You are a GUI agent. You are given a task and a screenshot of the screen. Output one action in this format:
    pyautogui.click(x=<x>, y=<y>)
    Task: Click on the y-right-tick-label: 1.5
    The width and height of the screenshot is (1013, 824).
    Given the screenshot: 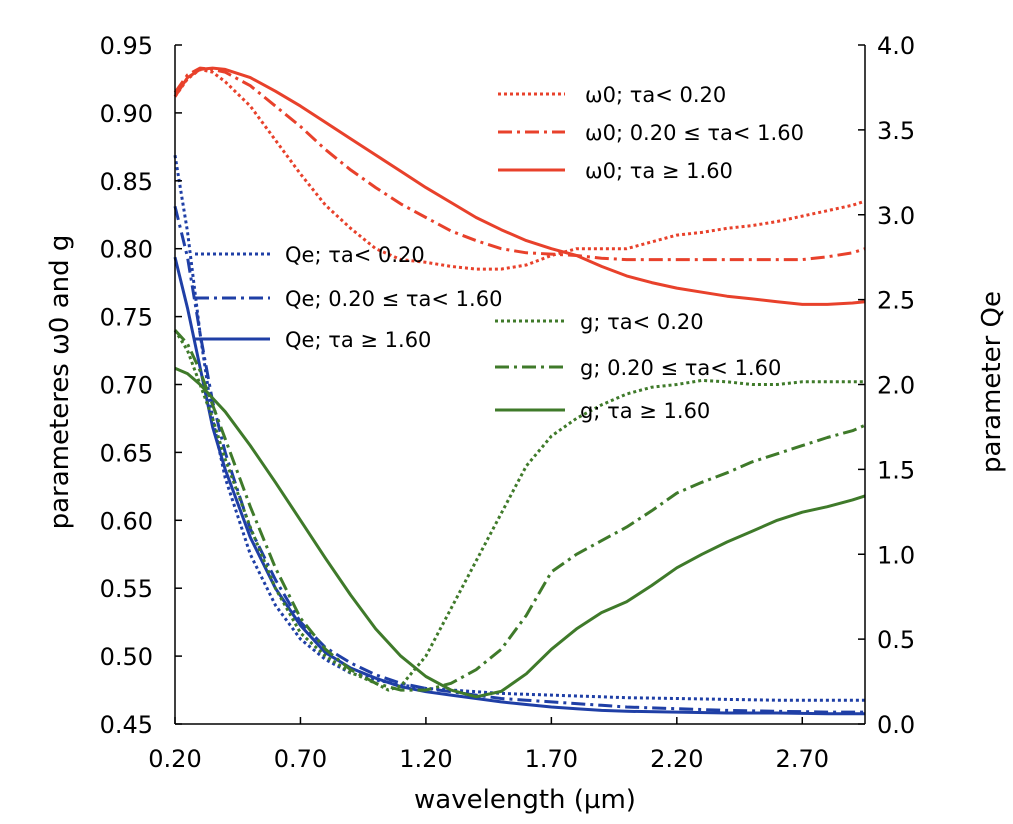 What is the action you would take?
    pyautogui.click(x=896, y=470)
    